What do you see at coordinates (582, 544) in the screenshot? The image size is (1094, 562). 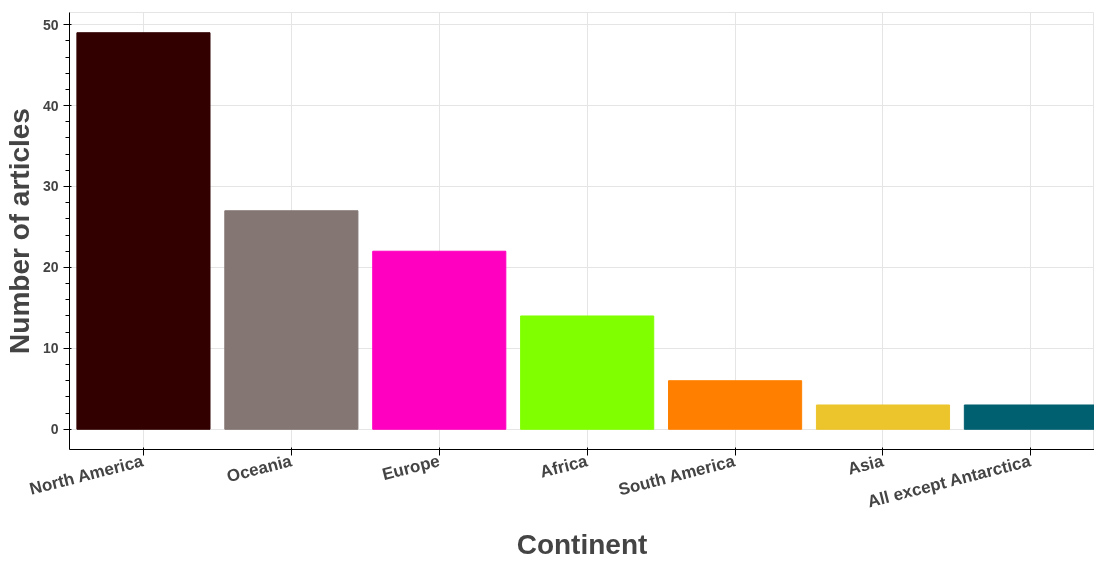 I see `x-axis-title: Continent` at bounding box center [582, 544].